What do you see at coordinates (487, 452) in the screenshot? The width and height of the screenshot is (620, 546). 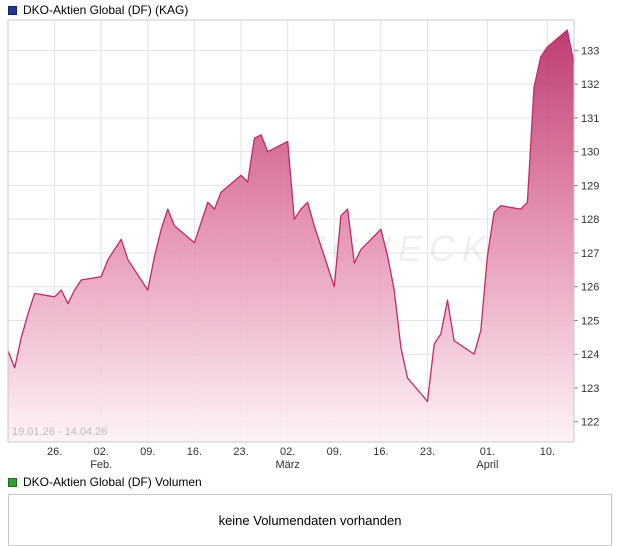 I see `x-axis-label: 01.` at bounding box center [487, 452].